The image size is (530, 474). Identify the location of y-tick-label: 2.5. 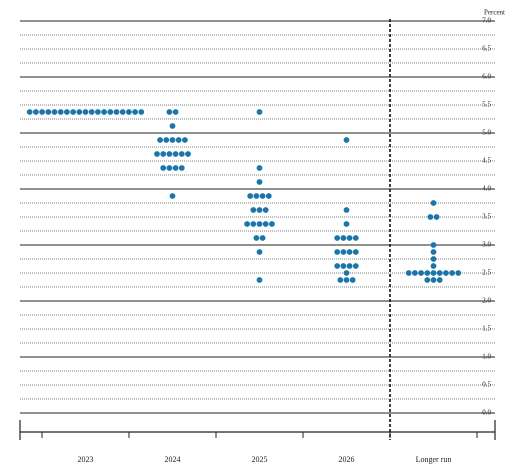
(486, 273).